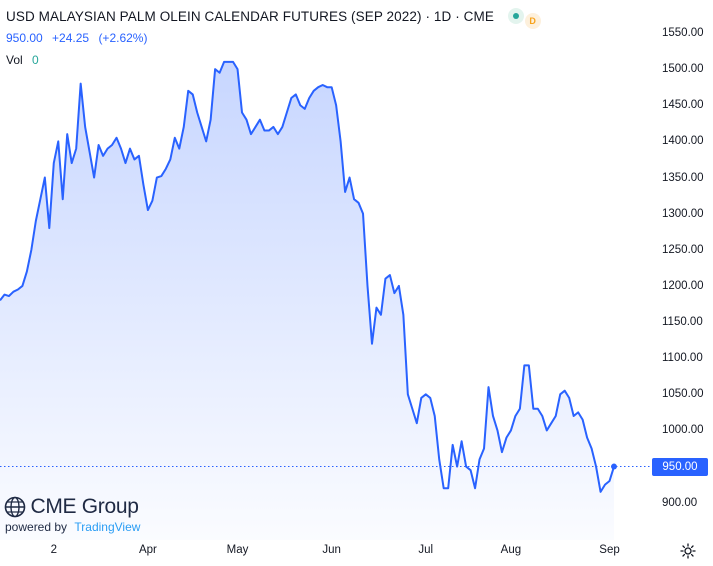 The height and width of the screenshot is (566, 713). Describe the element at coordinates (71, 38) in the screenshot. I see `price-change: +24.25` at that location.